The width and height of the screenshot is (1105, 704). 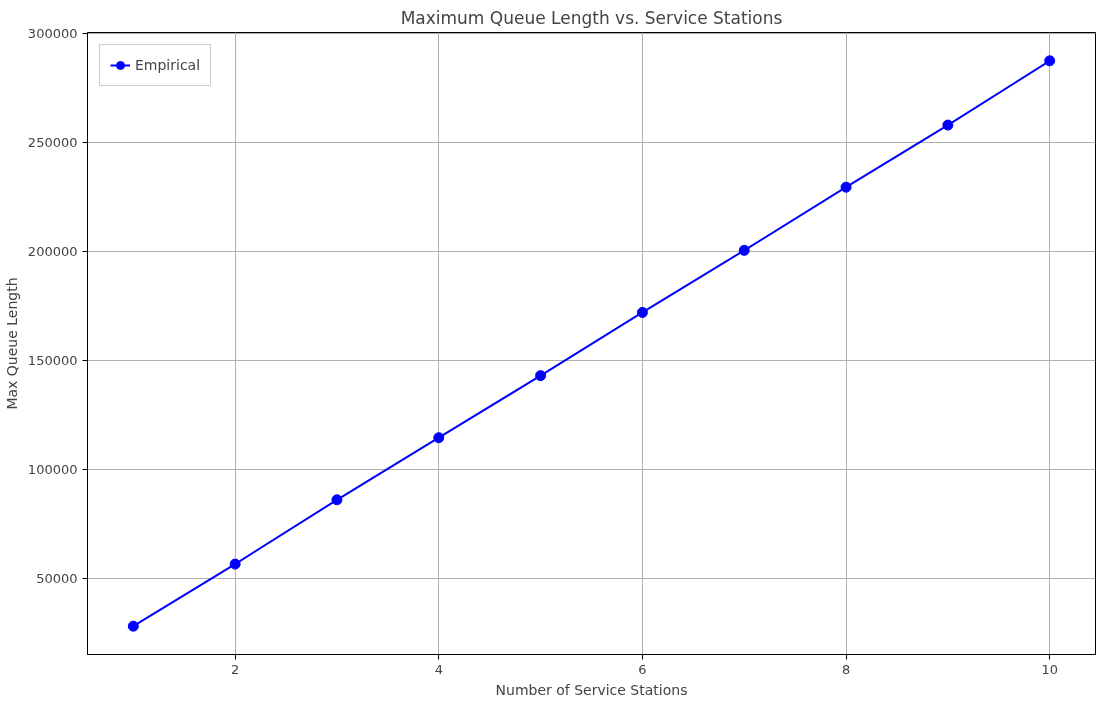 I want to click on x-tick-label: 2, so click(x=235, y=669).